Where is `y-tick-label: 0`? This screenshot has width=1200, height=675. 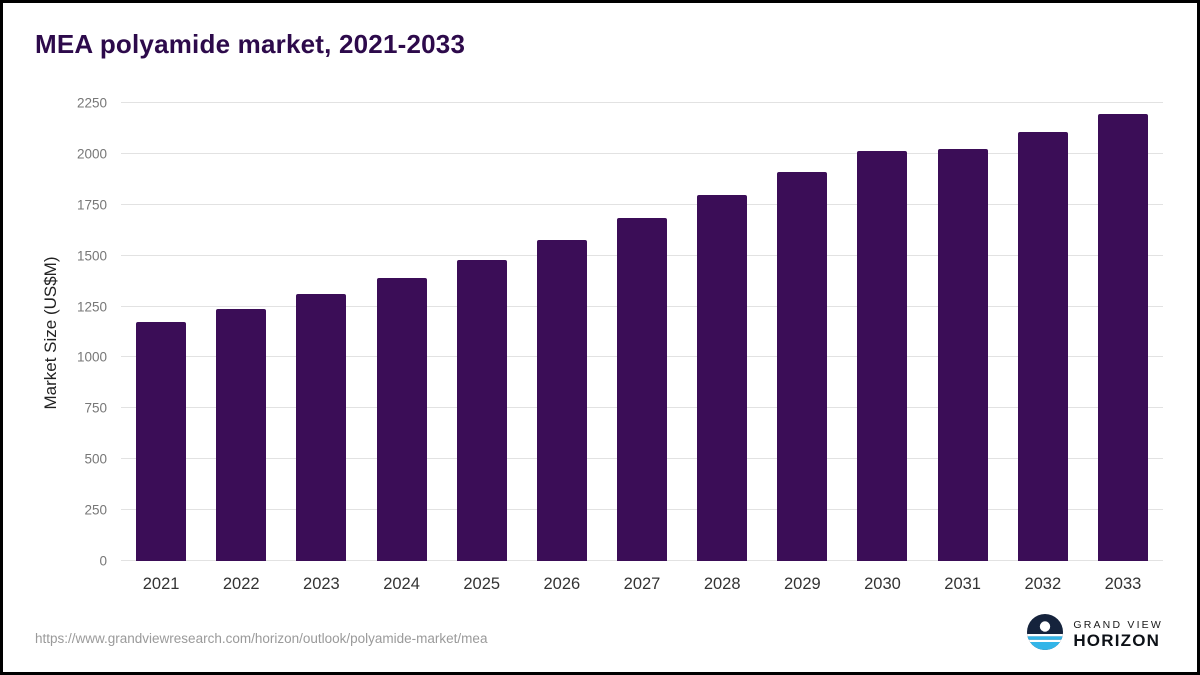
y-tick-label: 0 is located at coordinates (103, 561).